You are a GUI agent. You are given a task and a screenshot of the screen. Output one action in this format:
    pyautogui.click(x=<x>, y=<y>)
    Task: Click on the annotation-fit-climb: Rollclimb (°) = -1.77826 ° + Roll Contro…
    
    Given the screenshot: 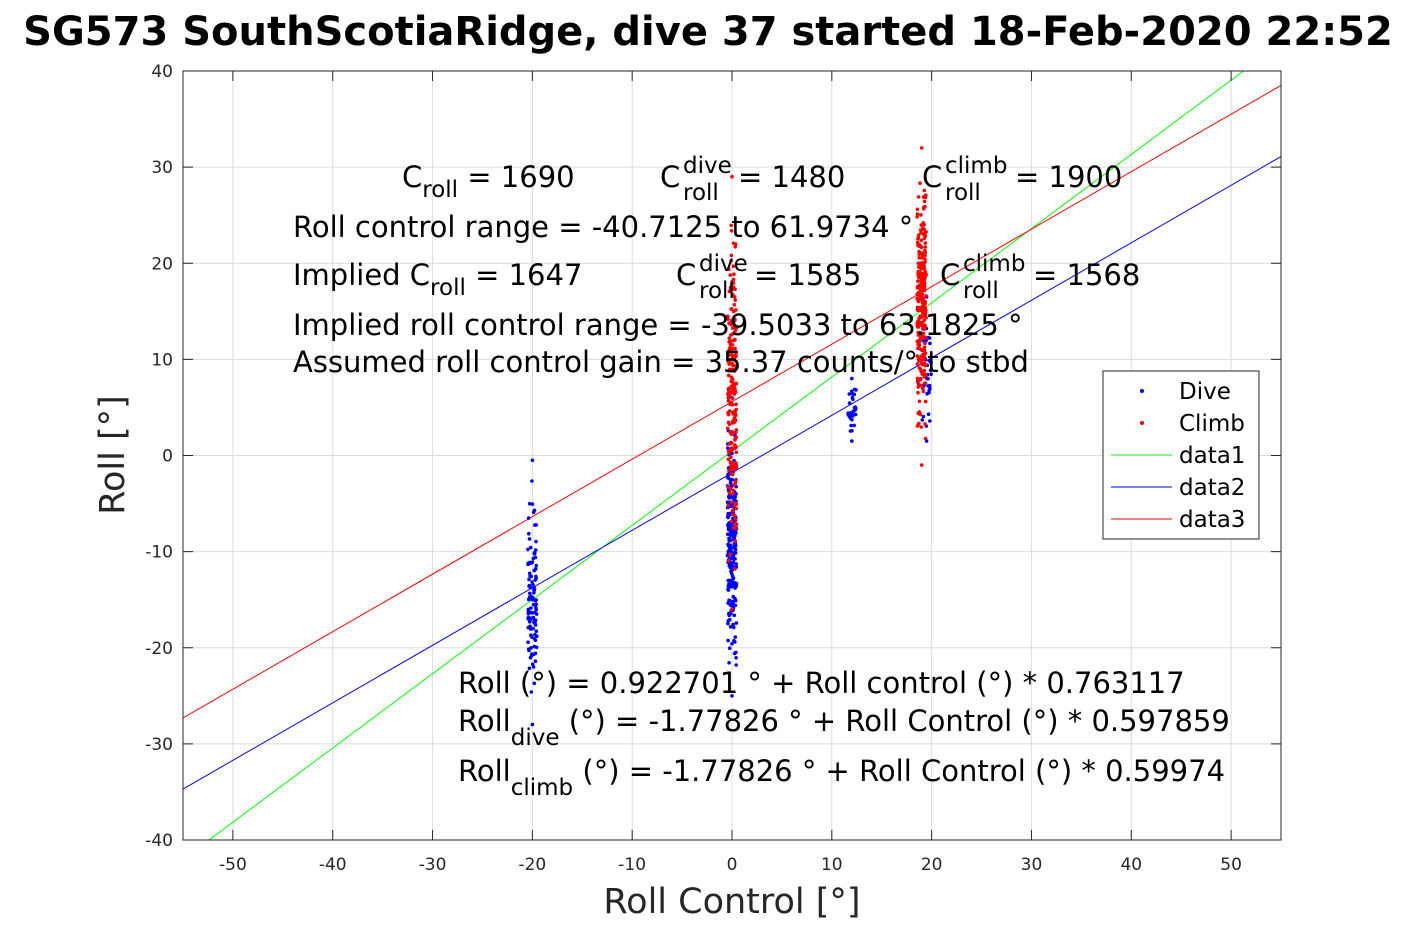 What is the action you would take?
    pyautogui.click(x=841, y=777)
    